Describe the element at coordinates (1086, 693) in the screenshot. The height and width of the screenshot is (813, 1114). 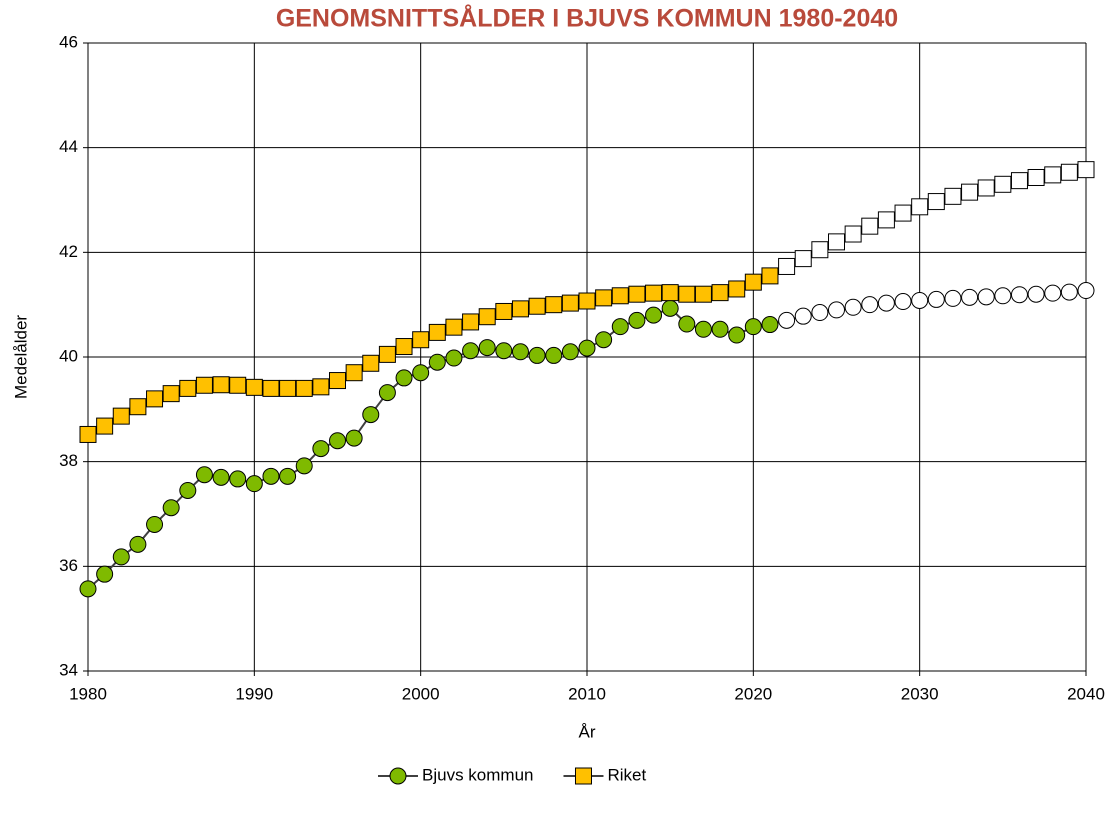
I see `x-tick-label: 2040` at that location.